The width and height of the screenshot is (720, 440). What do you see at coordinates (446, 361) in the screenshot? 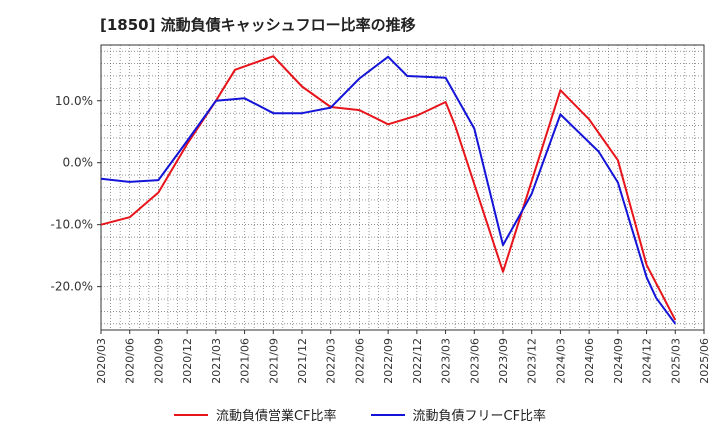
I see `x-tick-label: 2023/03` at bounding box center [446, 361].